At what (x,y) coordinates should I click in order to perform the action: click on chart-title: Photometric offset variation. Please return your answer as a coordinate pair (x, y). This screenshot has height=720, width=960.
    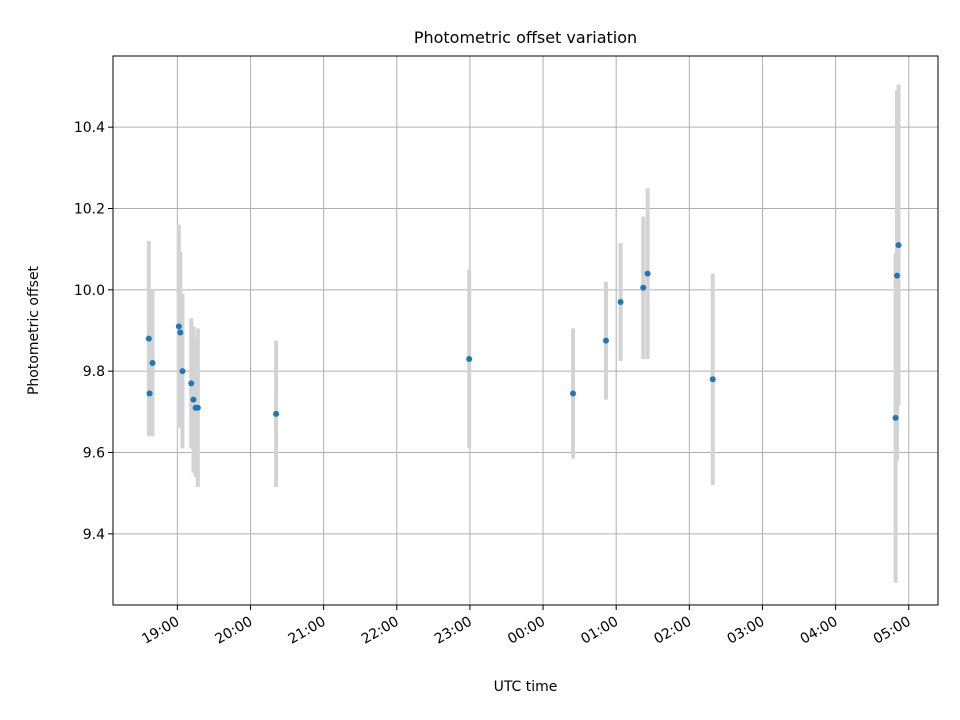
    Looking at the image, I should click on (525, 37).